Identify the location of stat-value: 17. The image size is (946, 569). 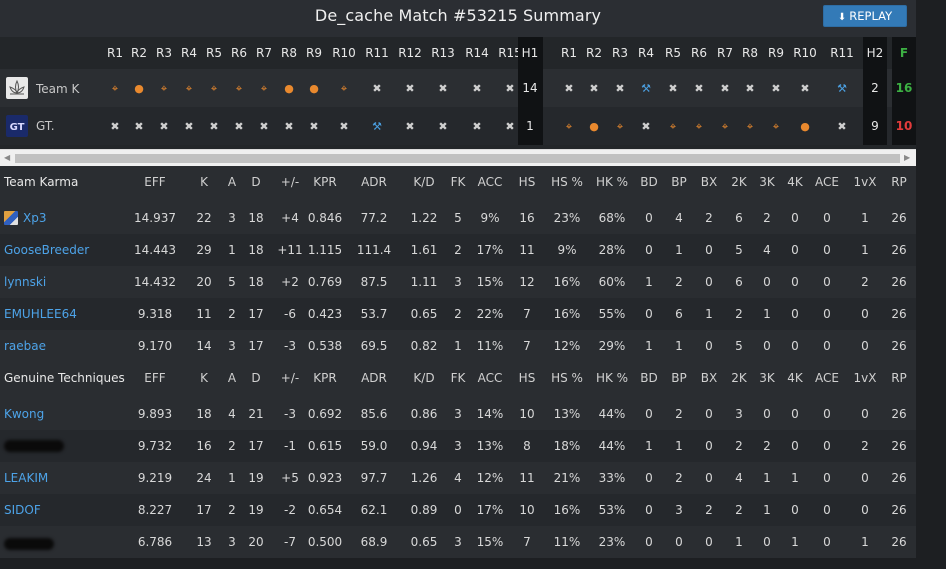
(256, 346).